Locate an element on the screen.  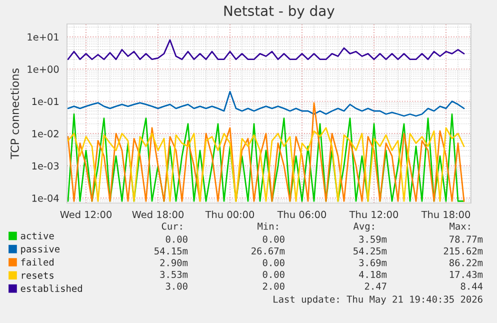
text: 17.43m is located at coordinates (466, 274).